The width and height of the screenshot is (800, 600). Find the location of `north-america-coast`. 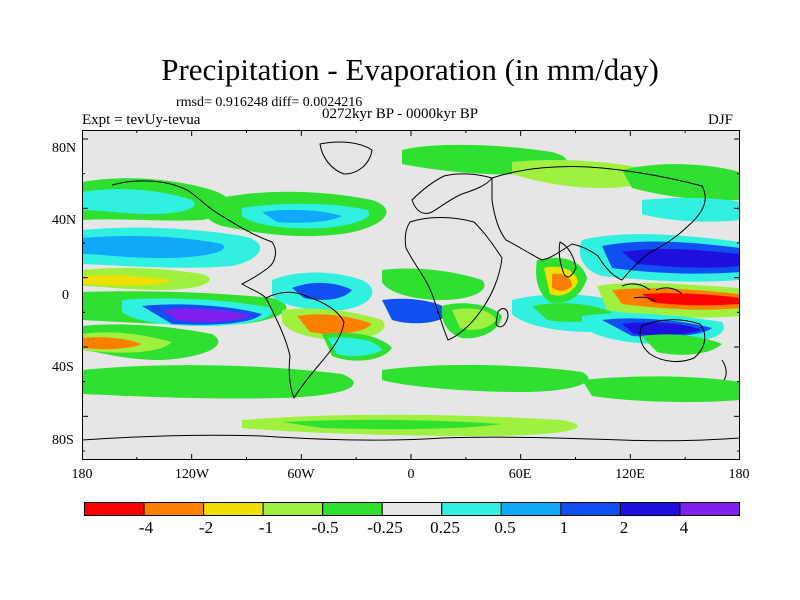

north-america-coast is located at coordinates (193, 239).